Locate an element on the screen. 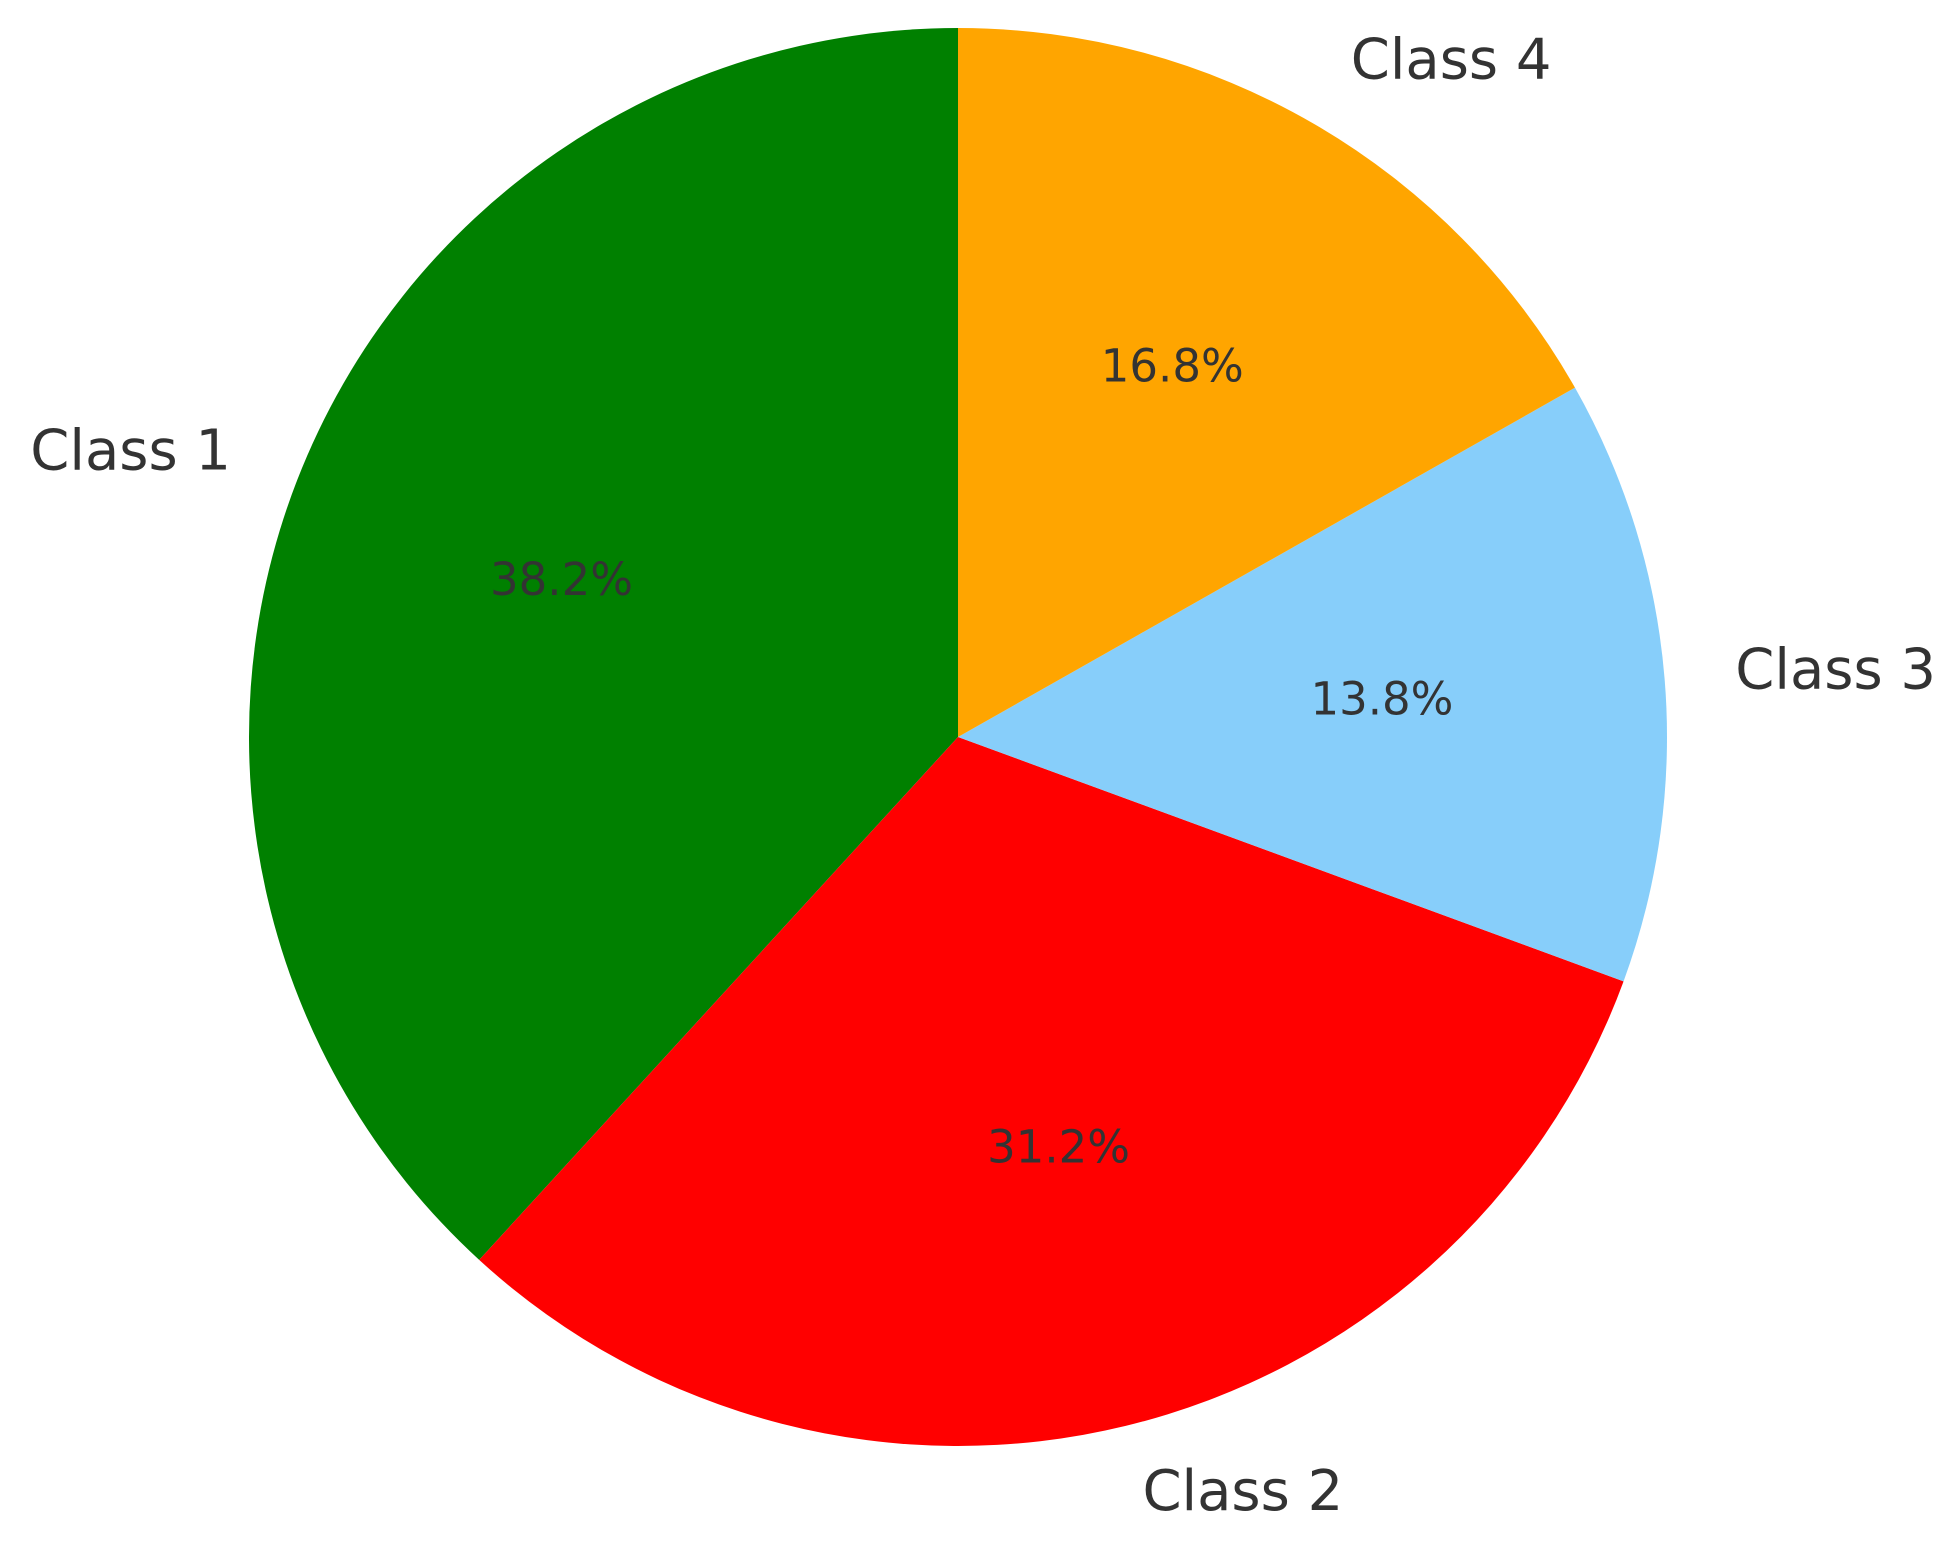 Image resolution: width=1953 pixels, height=1553 pixels. percent-label: 38.2% is located at coordinates (561, 579).